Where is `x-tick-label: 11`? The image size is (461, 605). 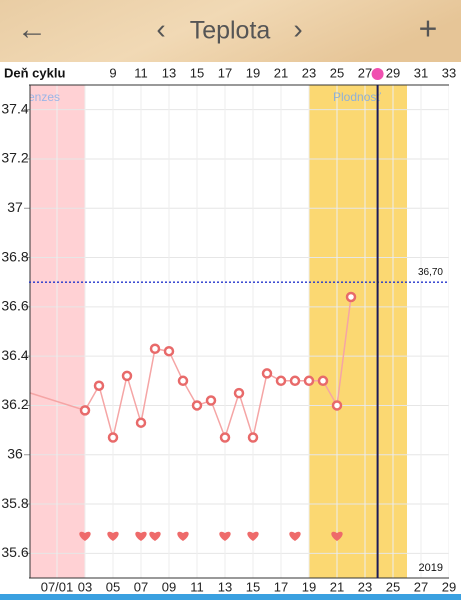 x-tick-label: 11 is located at coordinates (197, 586).